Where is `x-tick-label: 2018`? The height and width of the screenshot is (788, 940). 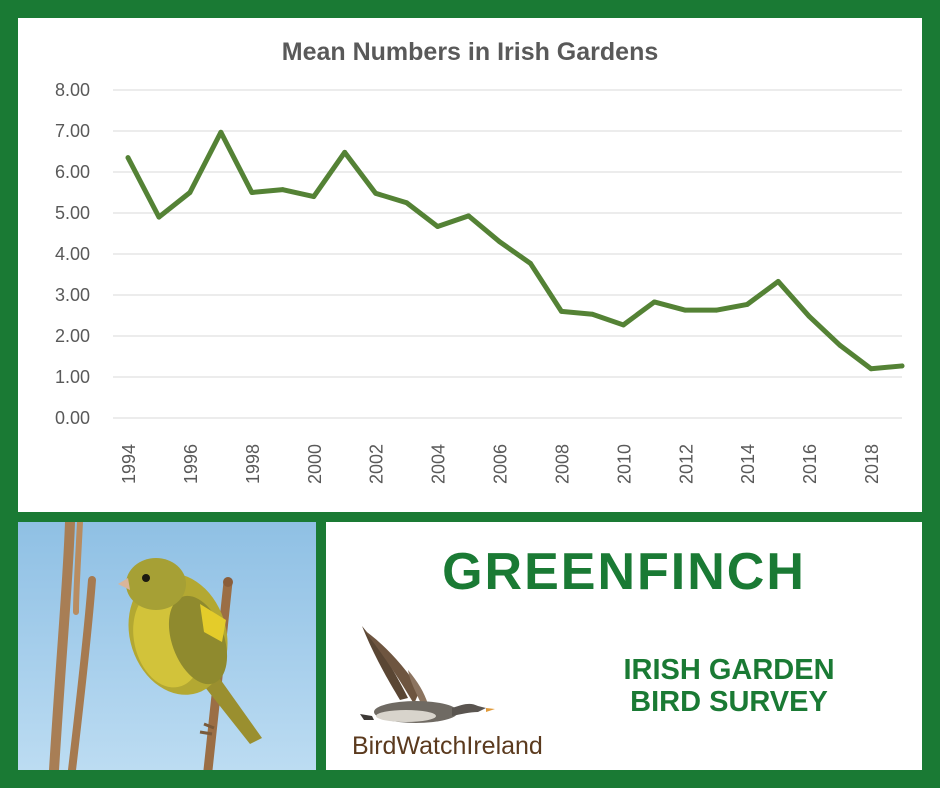
x-tick-label: 2018 is located at coordinates (872, 464).